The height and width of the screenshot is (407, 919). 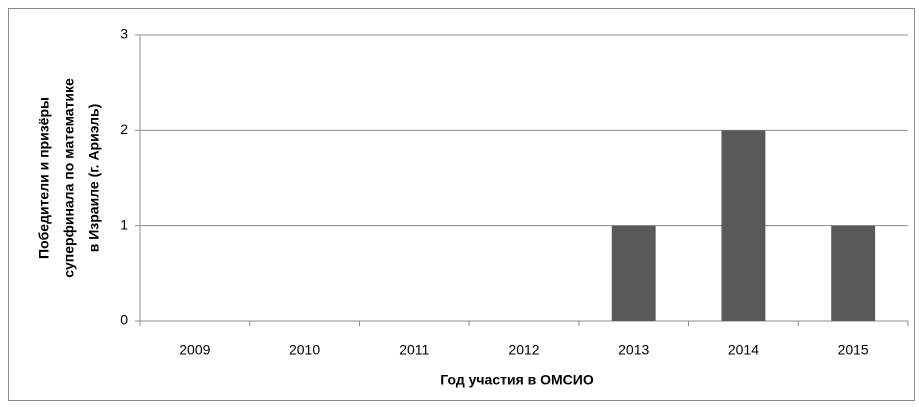 What do you see at coordinates (414, 350) in the screenshot?
I see `x-tick-label: 2011` at bounding box center [414, 350].